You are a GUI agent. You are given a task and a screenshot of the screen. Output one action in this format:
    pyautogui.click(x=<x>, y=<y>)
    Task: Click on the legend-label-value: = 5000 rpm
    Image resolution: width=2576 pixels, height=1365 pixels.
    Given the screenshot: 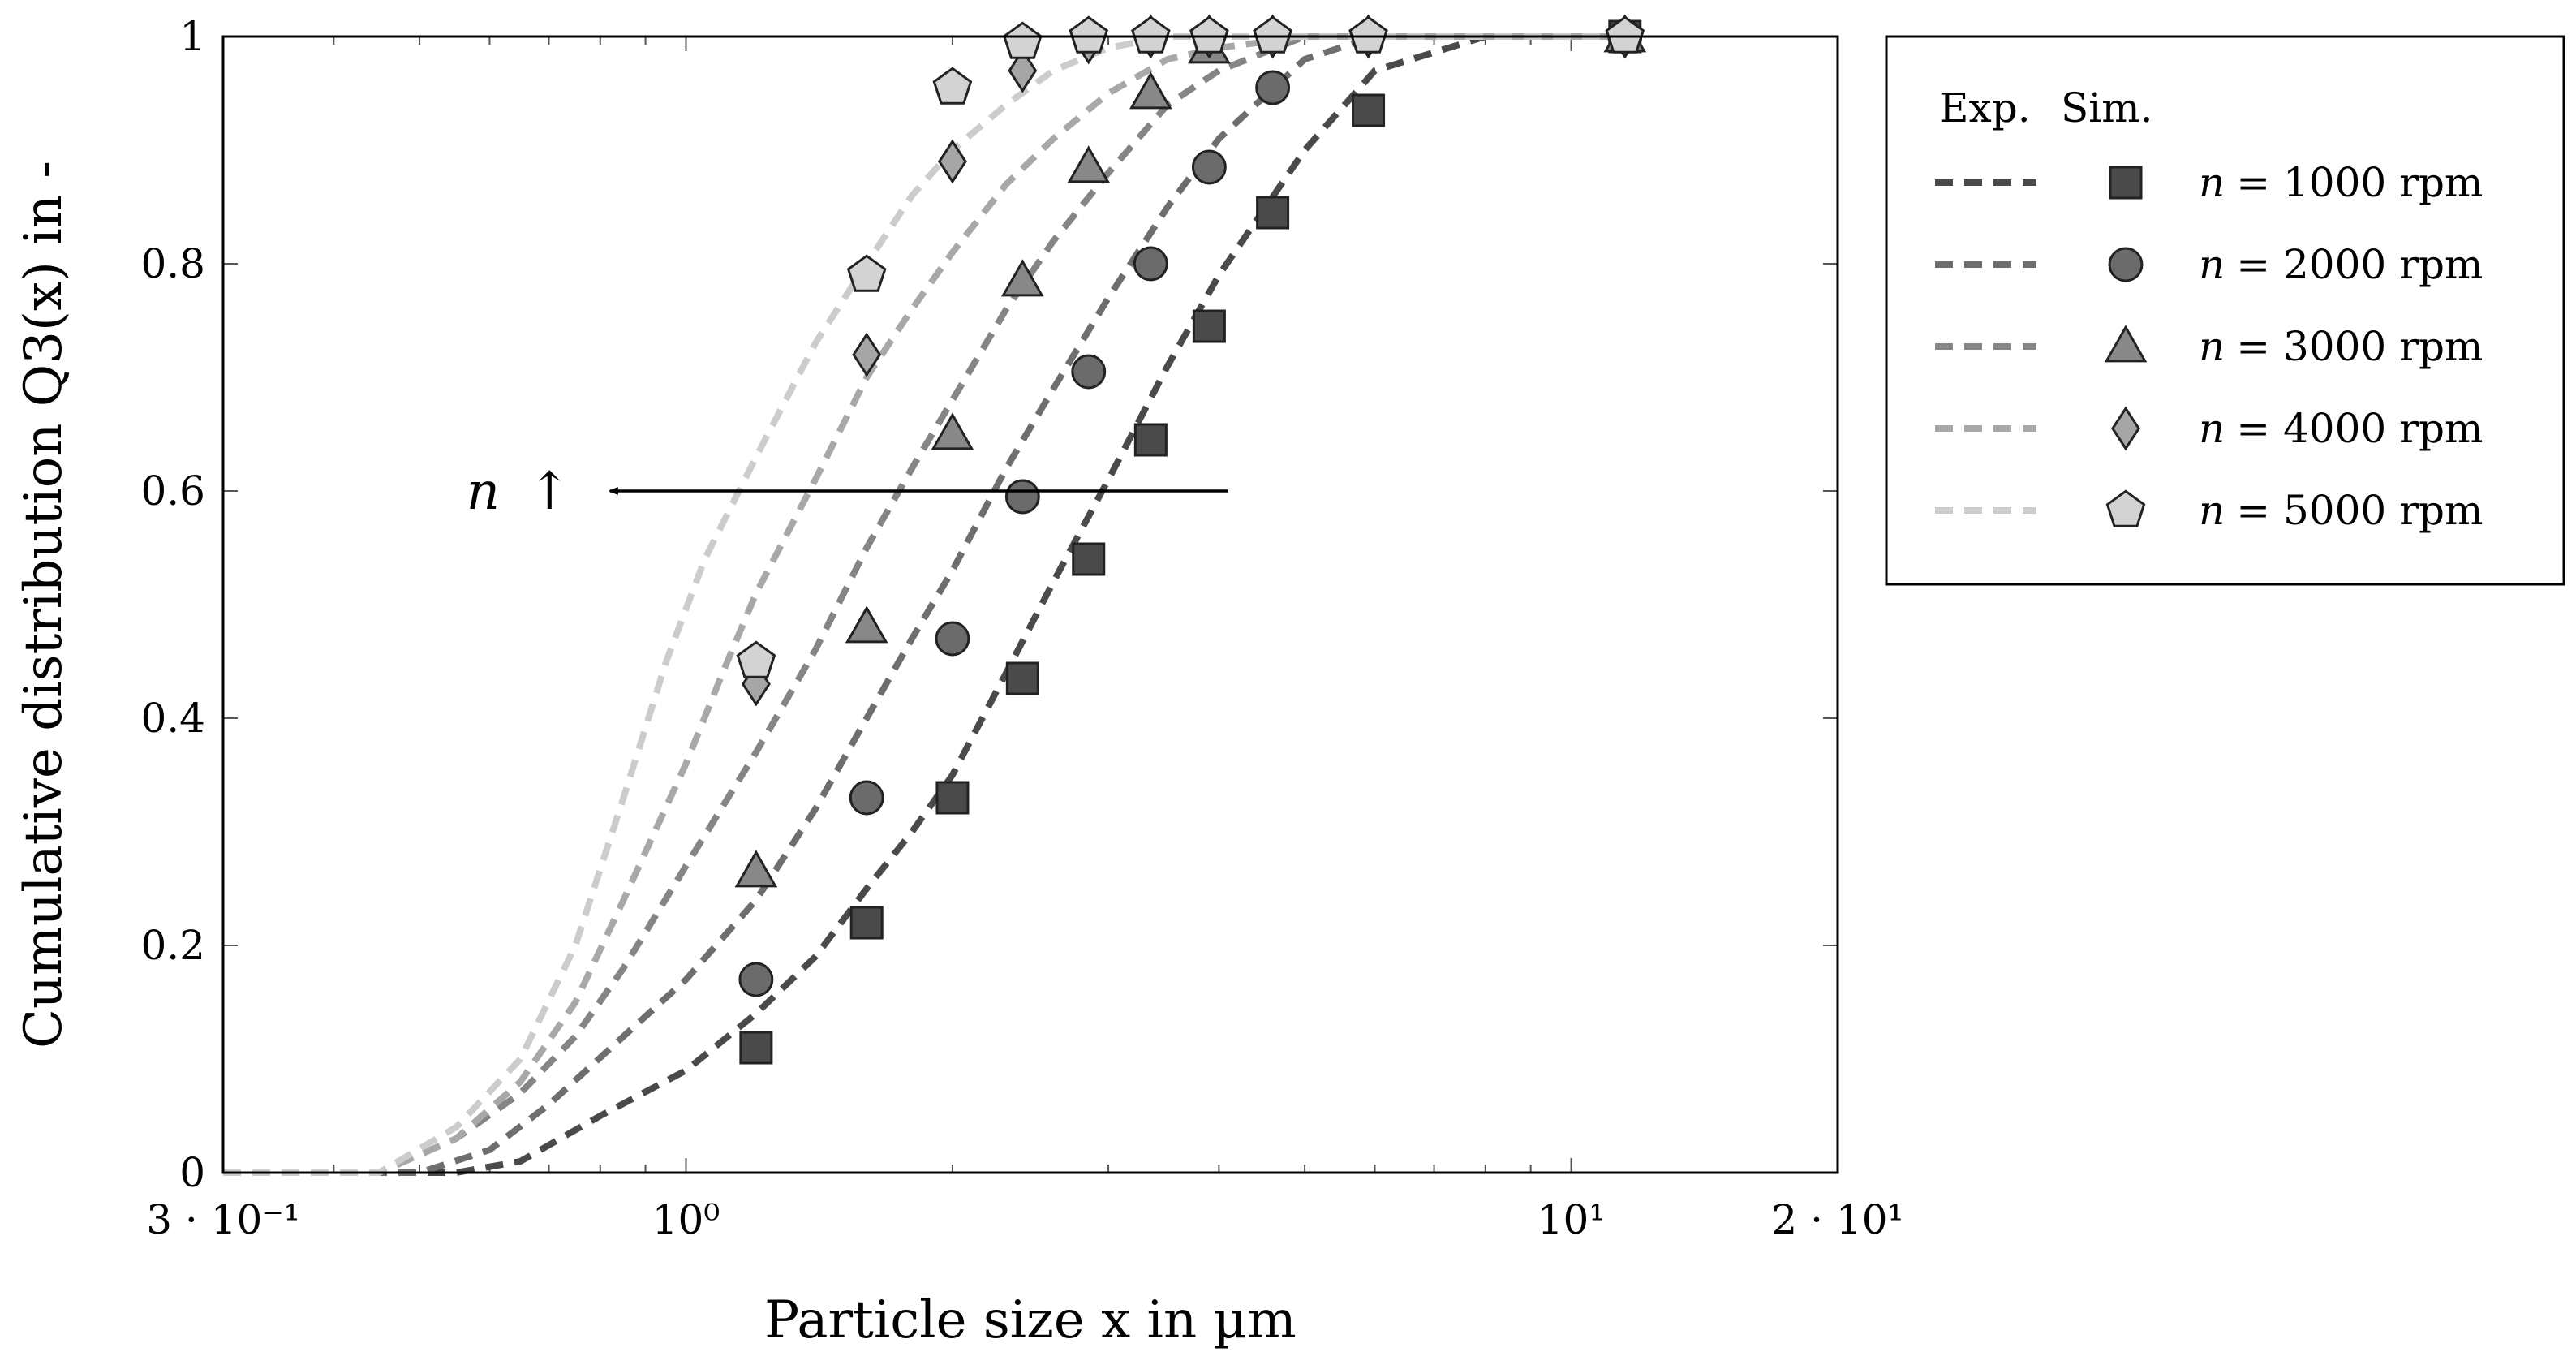 What is the action you would take?
    pyautogui.click(x=2359, y=510)
    